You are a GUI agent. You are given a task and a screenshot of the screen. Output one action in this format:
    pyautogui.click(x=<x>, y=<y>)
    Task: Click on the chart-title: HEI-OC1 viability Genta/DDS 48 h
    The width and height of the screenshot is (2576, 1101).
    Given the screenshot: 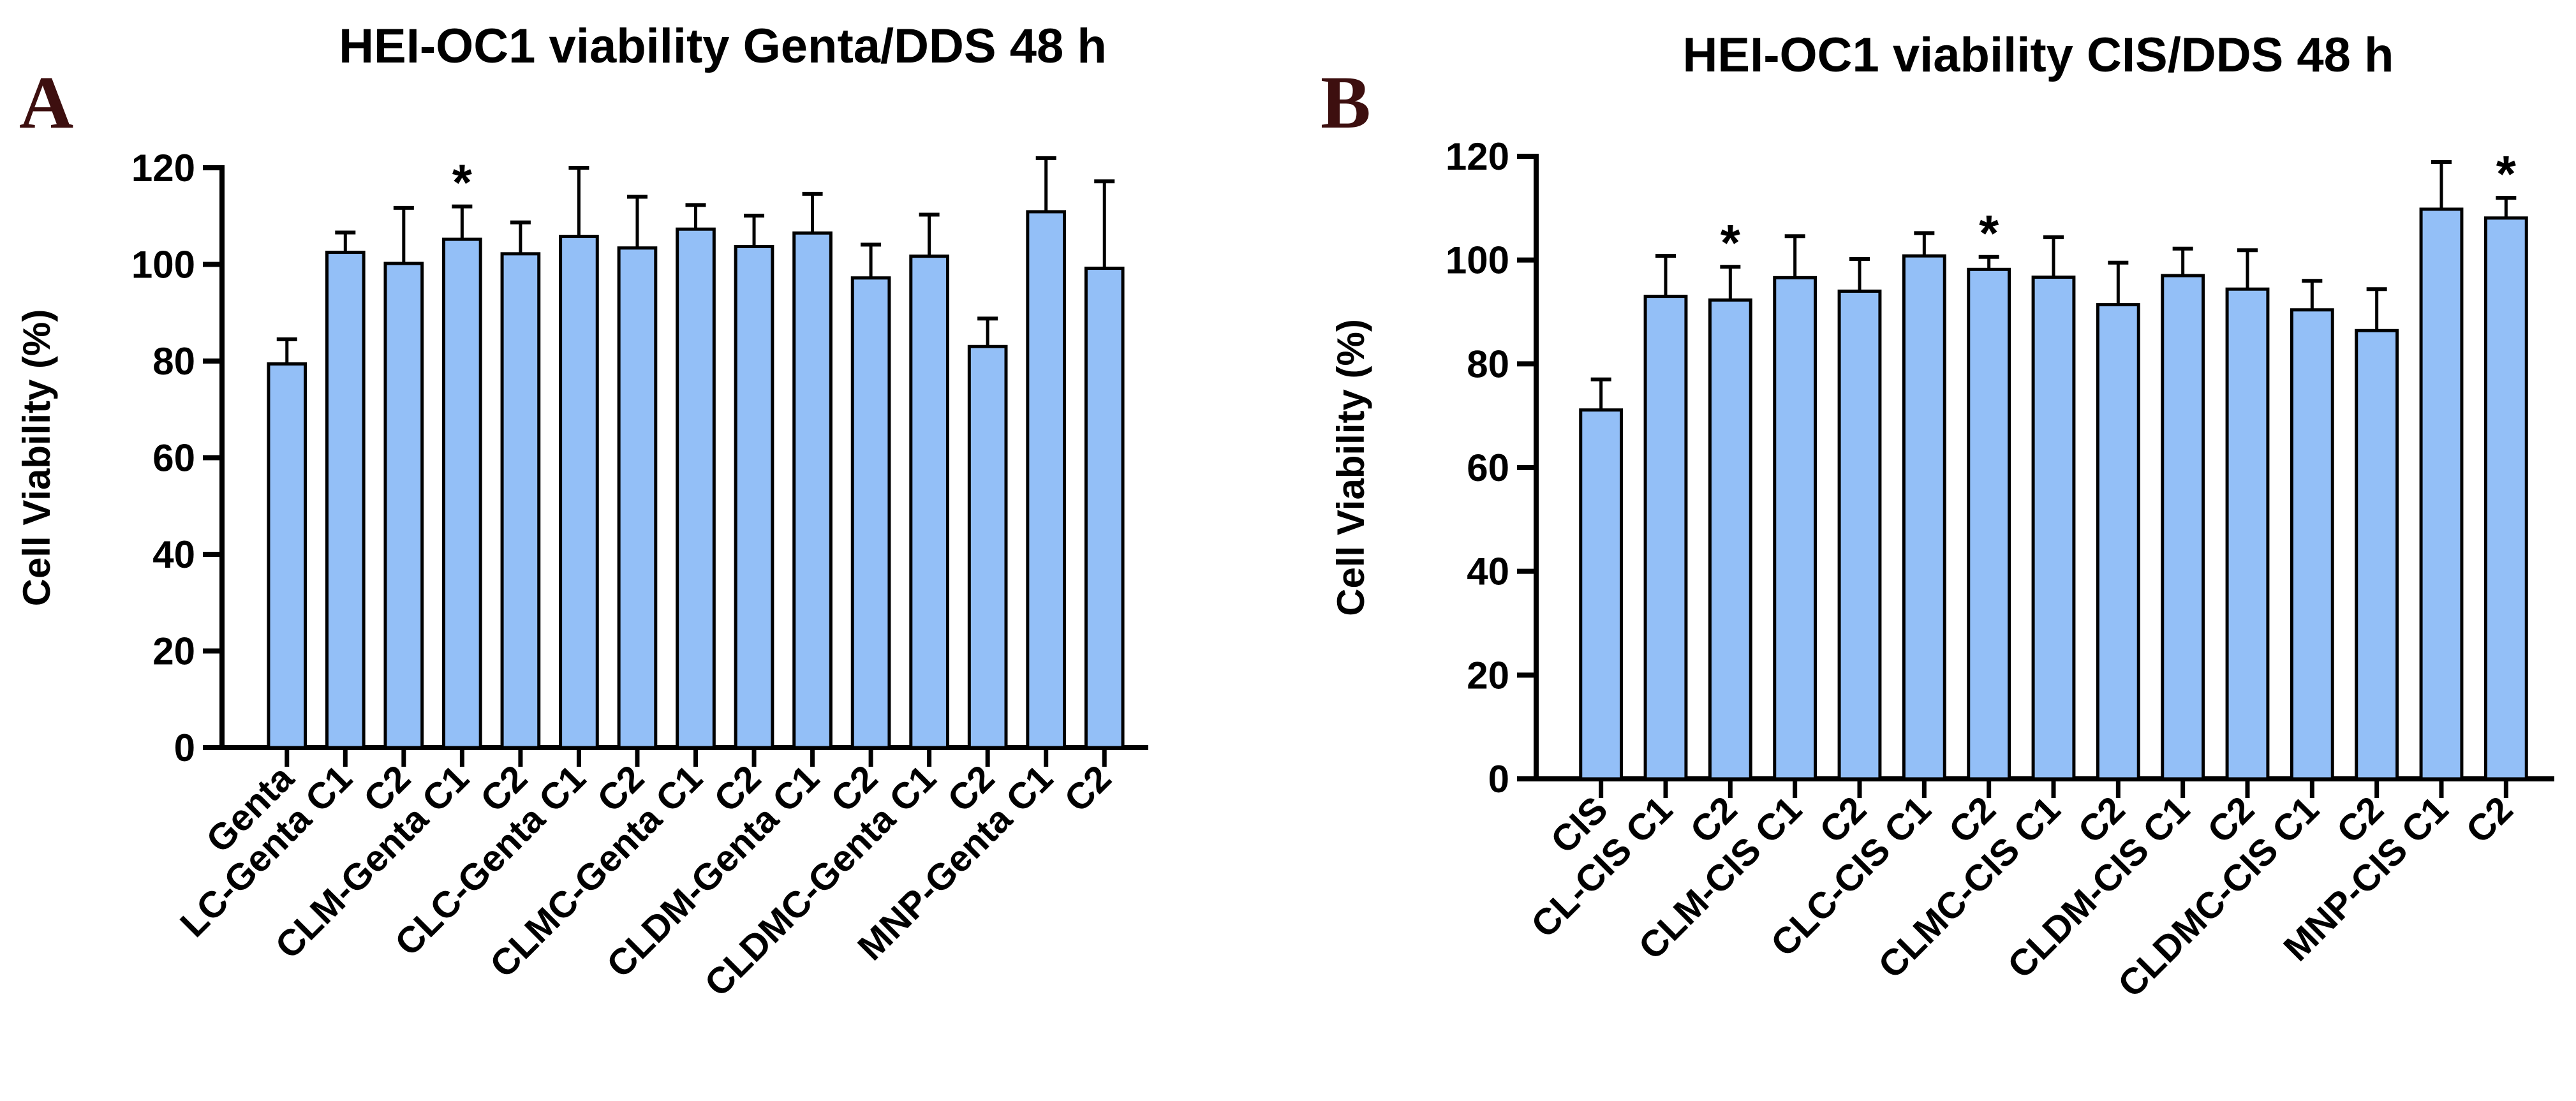 What is the action you would take?
    pyautogui.click(x=723, y=46)
    